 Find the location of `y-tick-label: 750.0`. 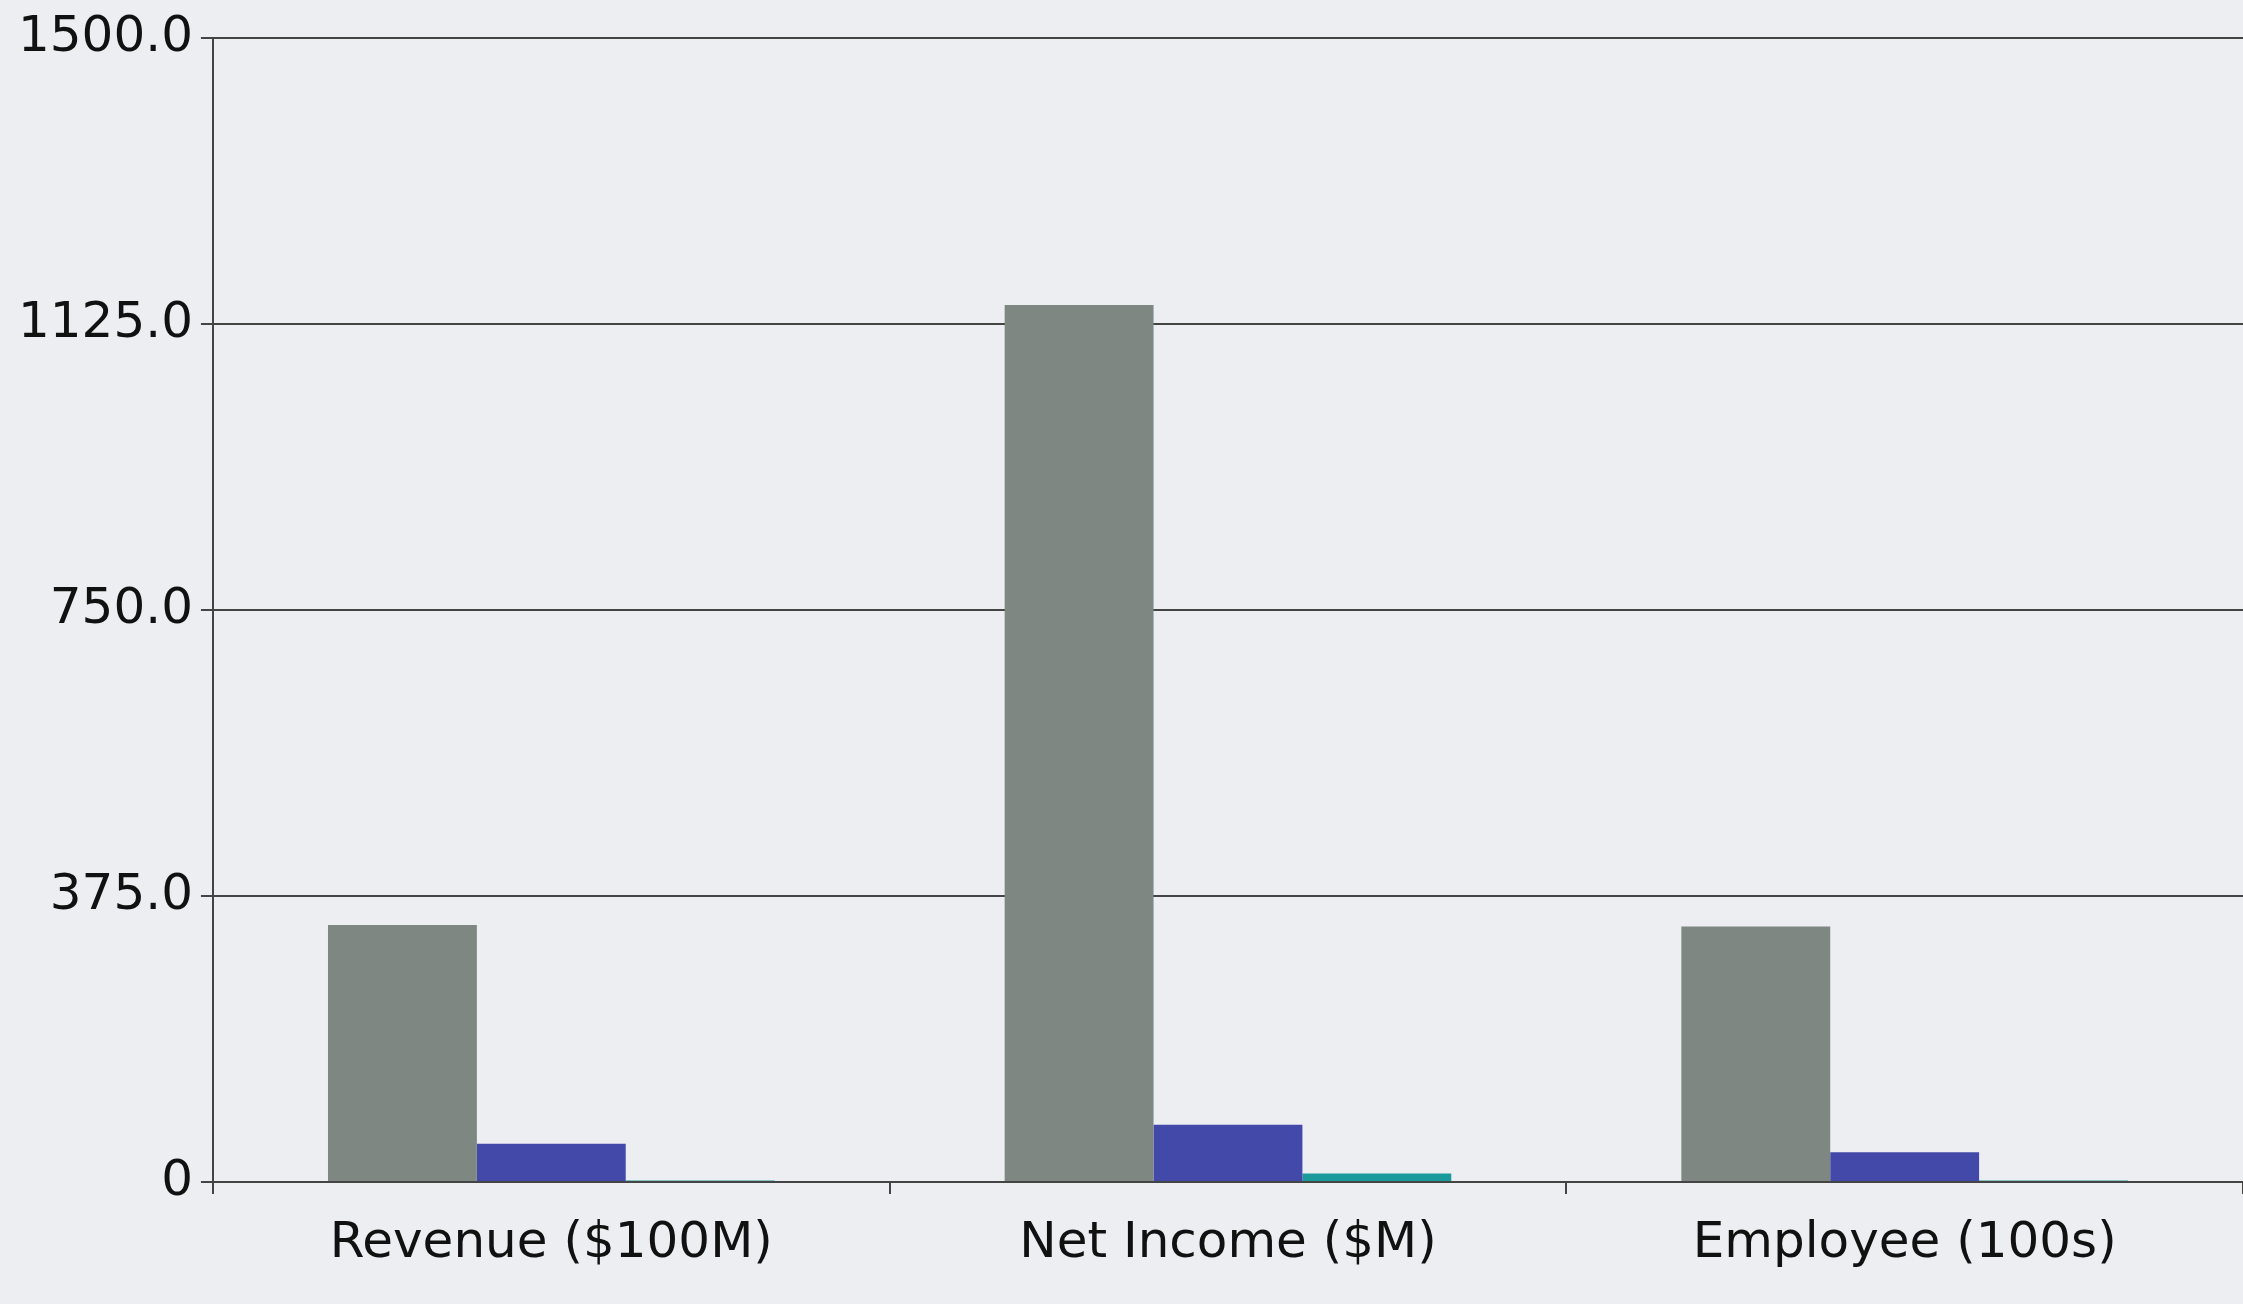

y-tick-label: 750.0 is located at coordinates (121, 605).